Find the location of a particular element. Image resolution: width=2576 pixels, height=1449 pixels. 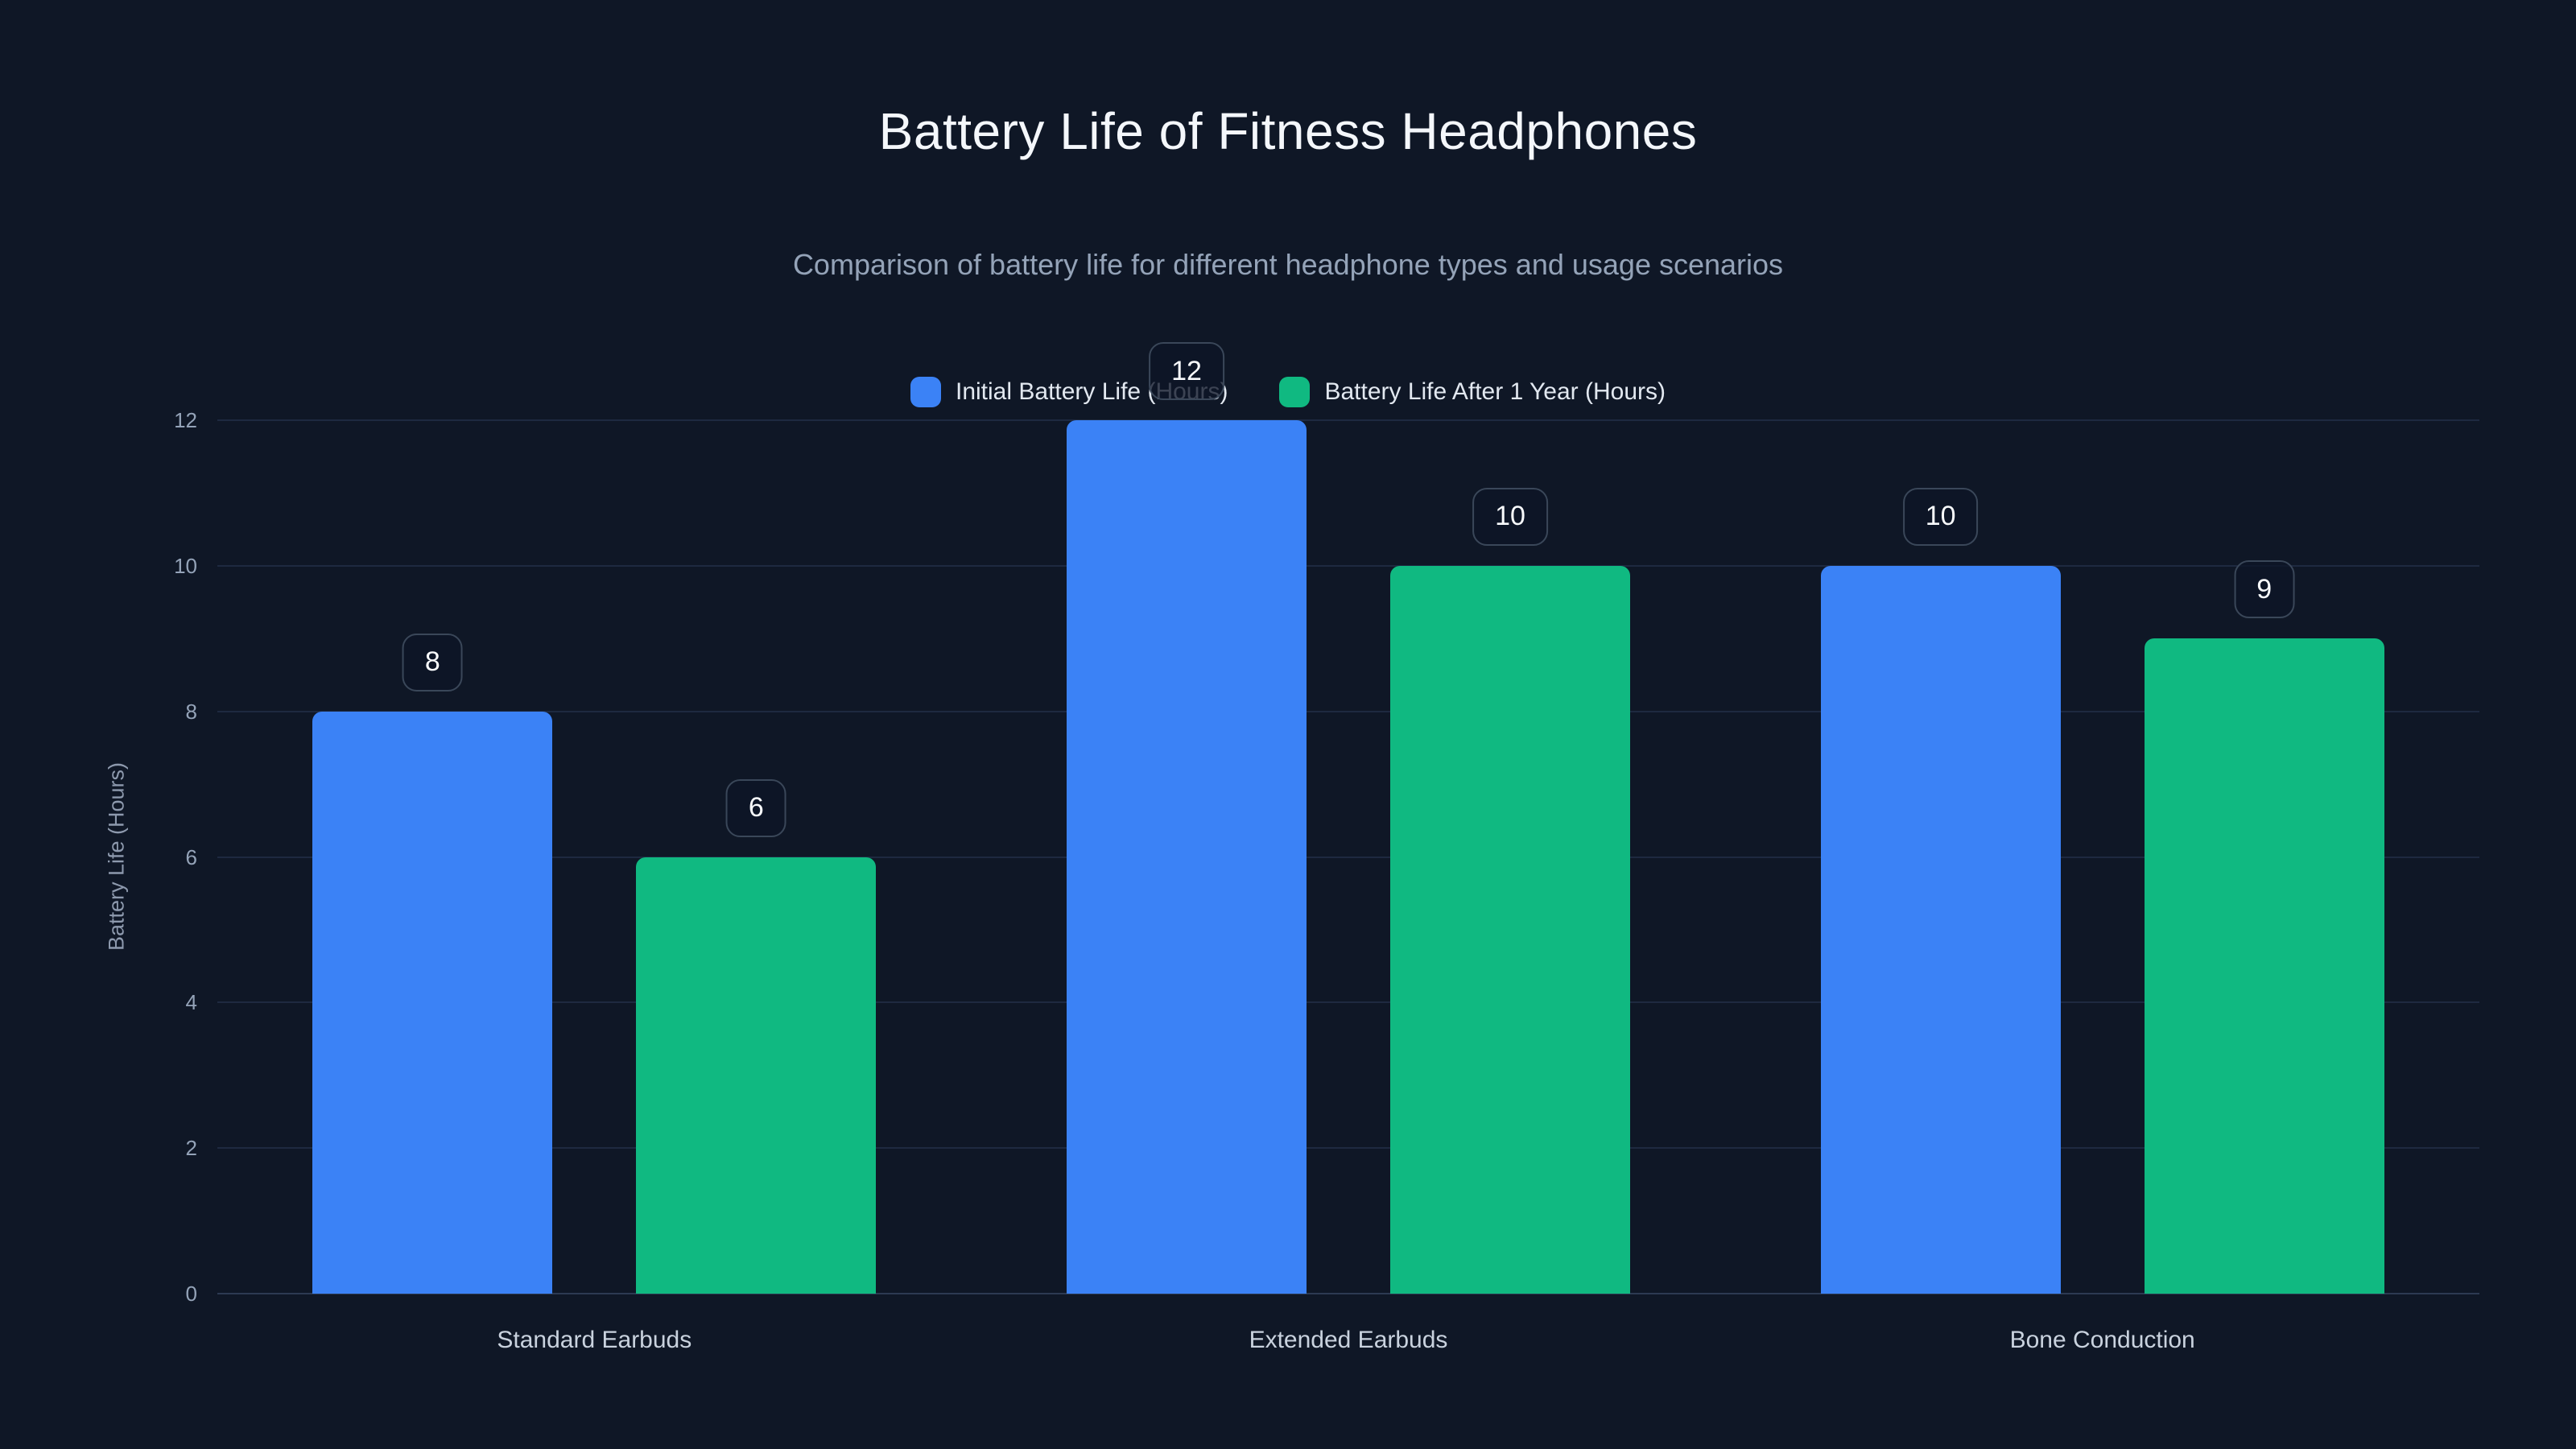

bar-series1-extended-earbuds is located at coordinates (1187, 857).